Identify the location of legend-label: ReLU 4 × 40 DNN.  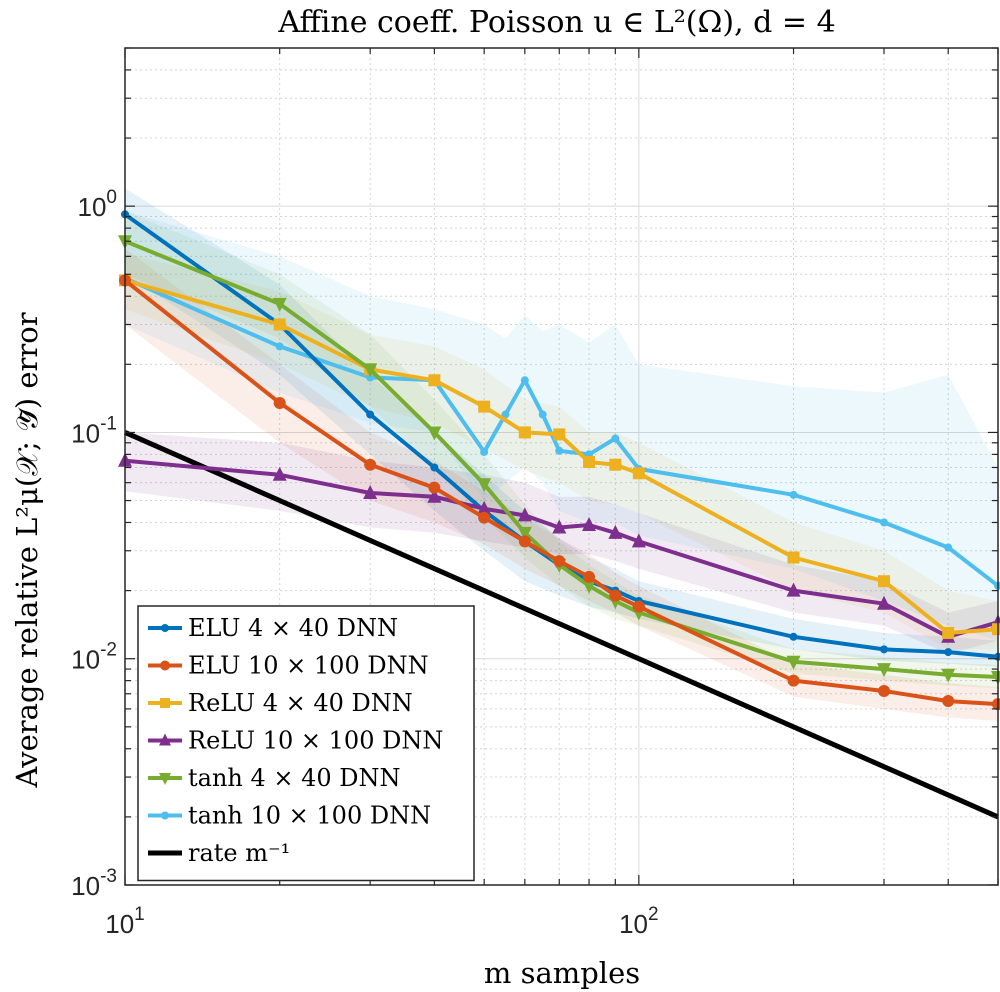
(300, 703).